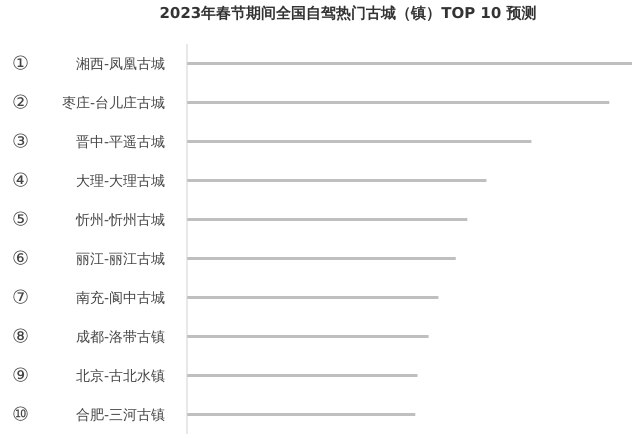 The width and height of the screenshot is (636, 438). What do you see at coordinates (88, 337) in the screenshot?
I see `category-label: ⑧ 成都-洛带古镇` at bounding box center [88, 337].